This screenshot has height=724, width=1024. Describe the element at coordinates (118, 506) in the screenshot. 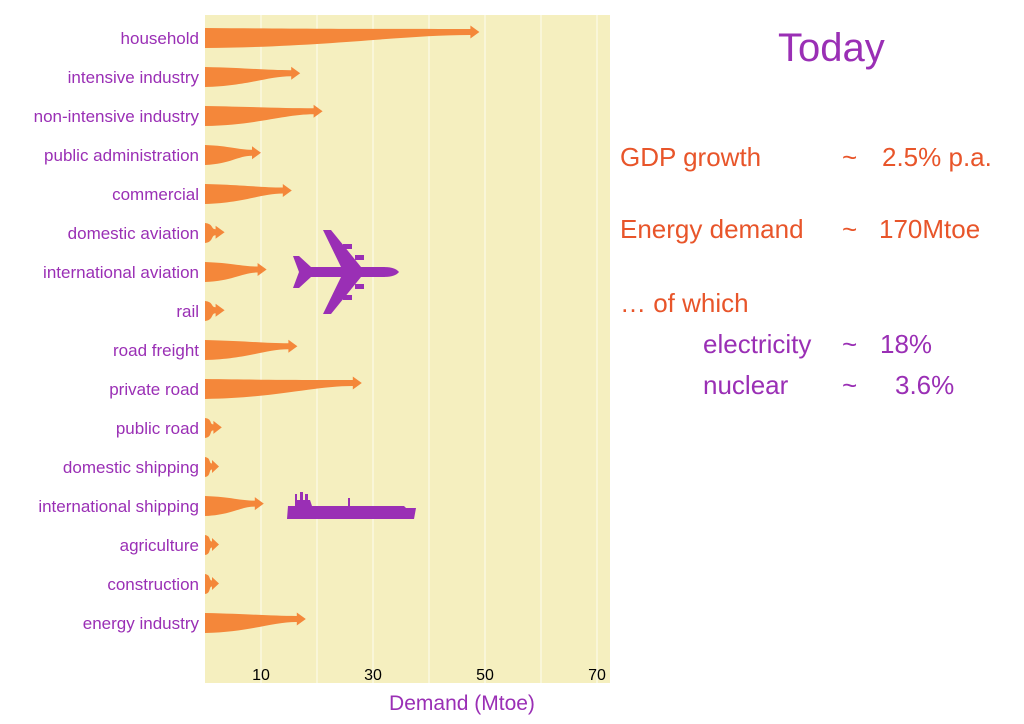

I see `category-label: international shipping` at that location.